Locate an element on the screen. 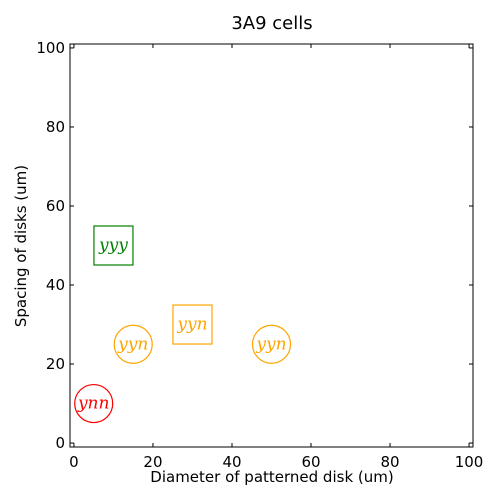  x-tick-label: 0 is located at coordinates (74, 462).